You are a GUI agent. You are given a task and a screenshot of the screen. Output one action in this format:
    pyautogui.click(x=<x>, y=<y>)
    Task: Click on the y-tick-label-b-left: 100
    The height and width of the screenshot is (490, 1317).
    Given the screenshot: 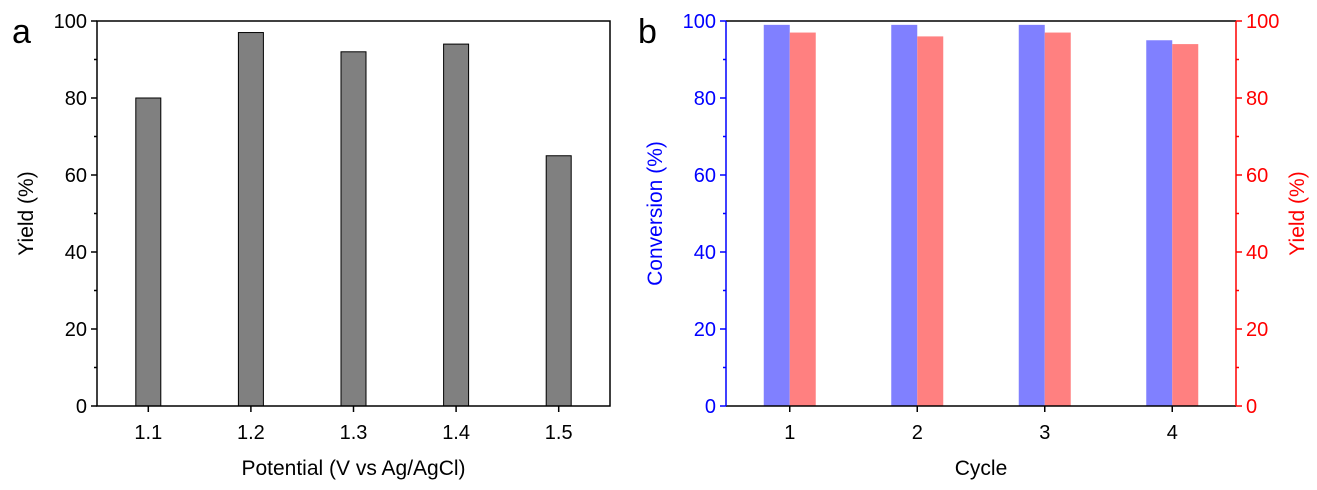 What is the action you would take?
    pyautogui.click(x=699, y=22)
    